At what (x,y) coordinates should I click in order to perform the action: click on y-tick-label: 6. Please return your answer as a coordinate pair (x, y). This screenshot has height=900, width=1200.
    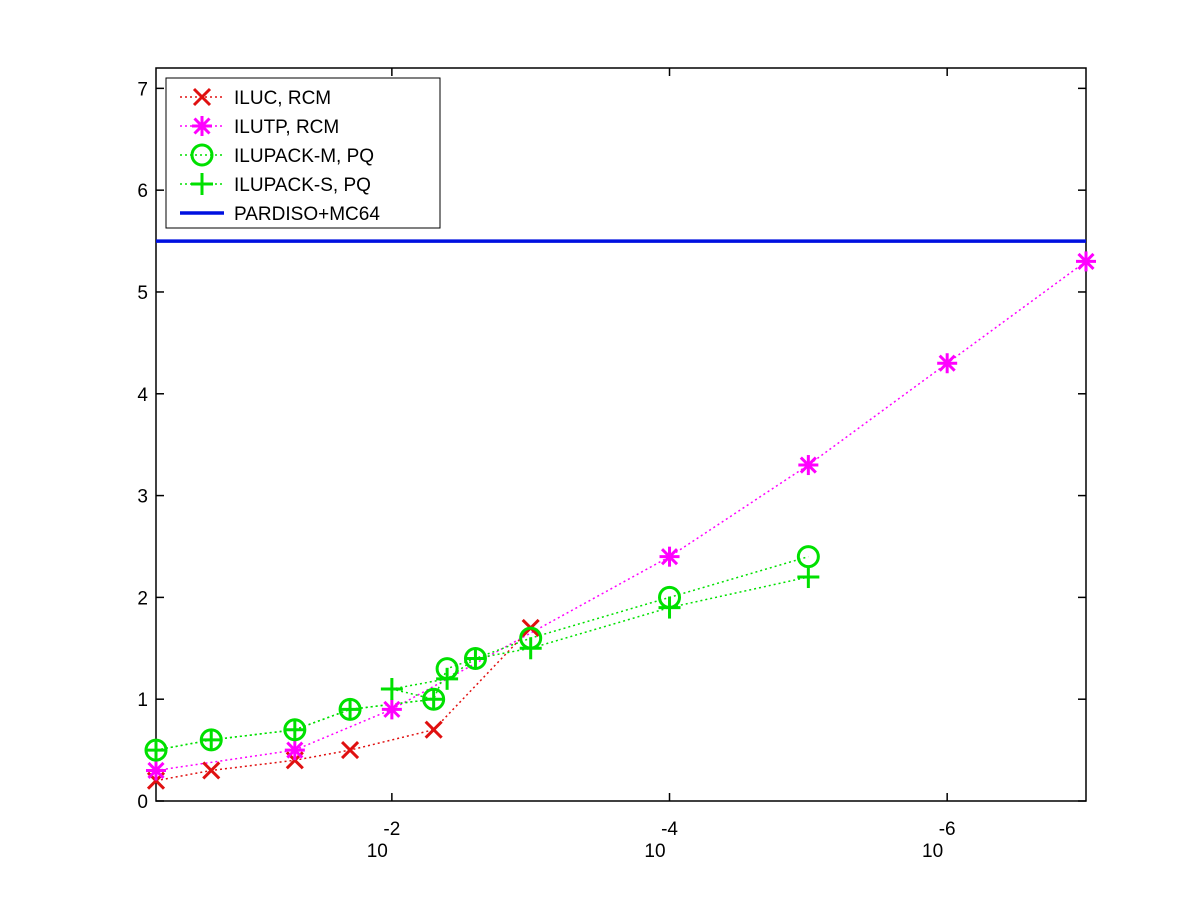
    Looking at the image, I should click on (142, 191).